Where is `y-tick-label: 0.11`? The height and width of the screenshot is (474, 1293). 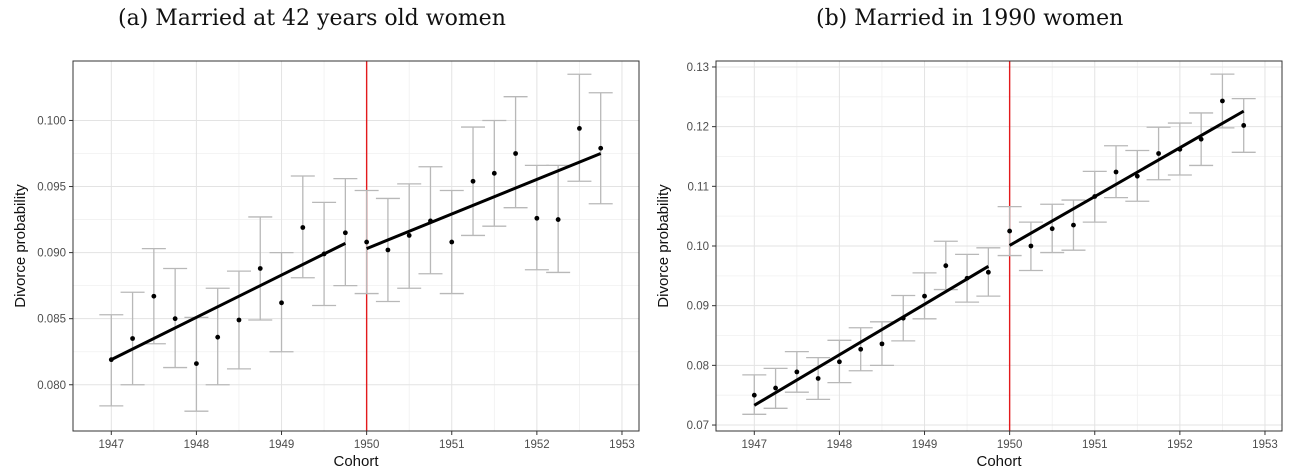 y-tick-label: 0.11 is located at coordinates (698, 187).